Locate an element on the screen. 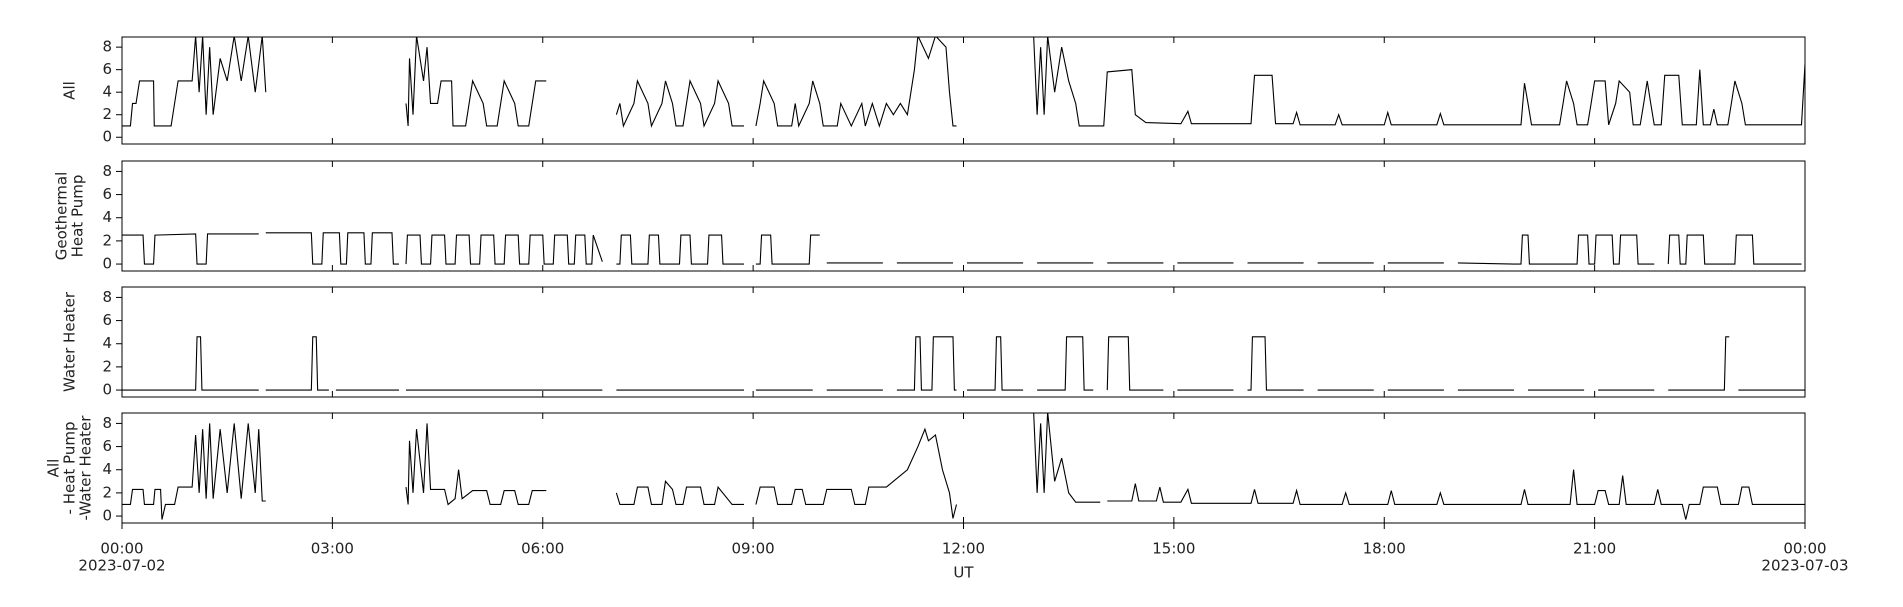 The height and width of the screenshot is (607, 1903). y-axis-label: Geothermal is located at coordinates (62, 216).